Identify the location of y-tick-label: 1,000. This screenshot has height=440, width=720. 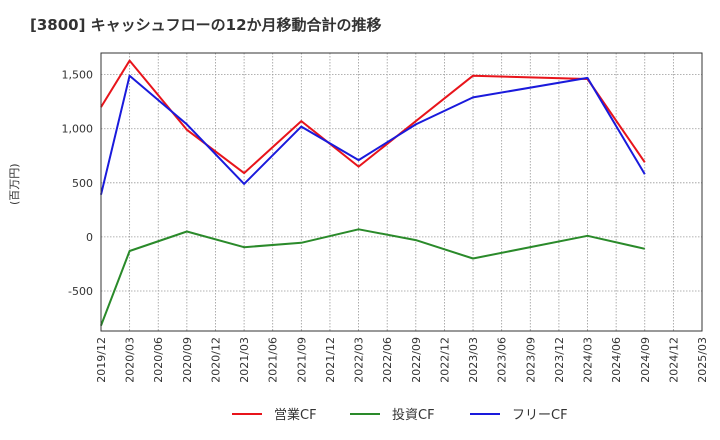
(78, 129).